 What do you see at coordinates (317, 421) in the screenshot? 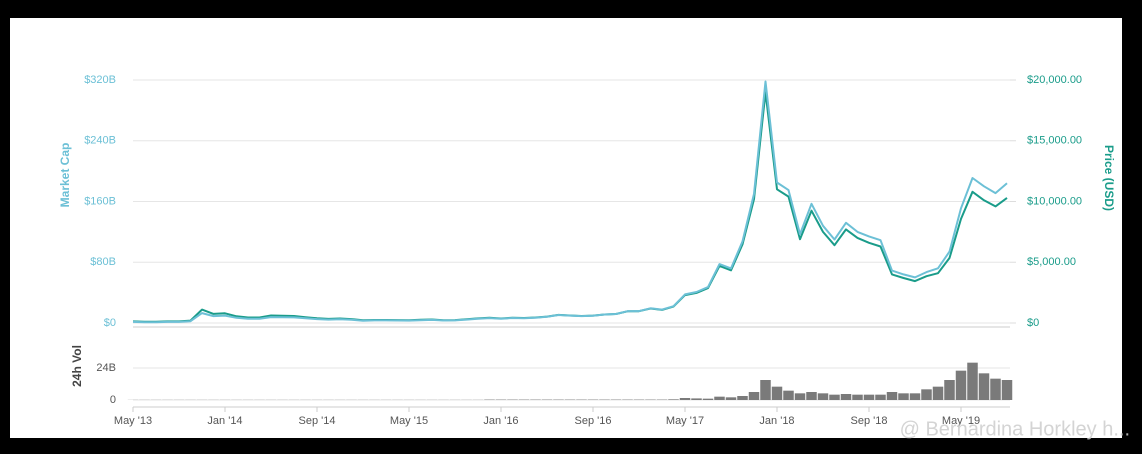
I see `x-tick-label: Sep '14` at bounding box center [317, 421].